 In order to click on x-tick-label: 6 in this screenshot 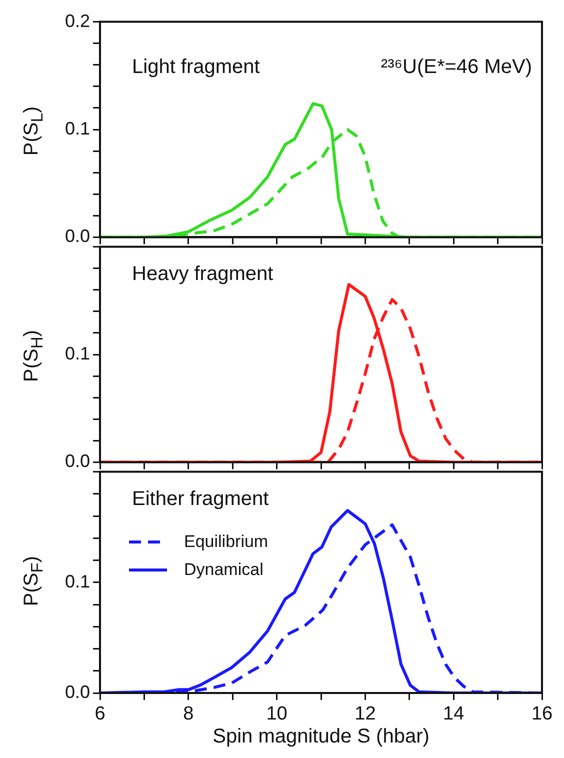, I will do `click(100, 714)`.